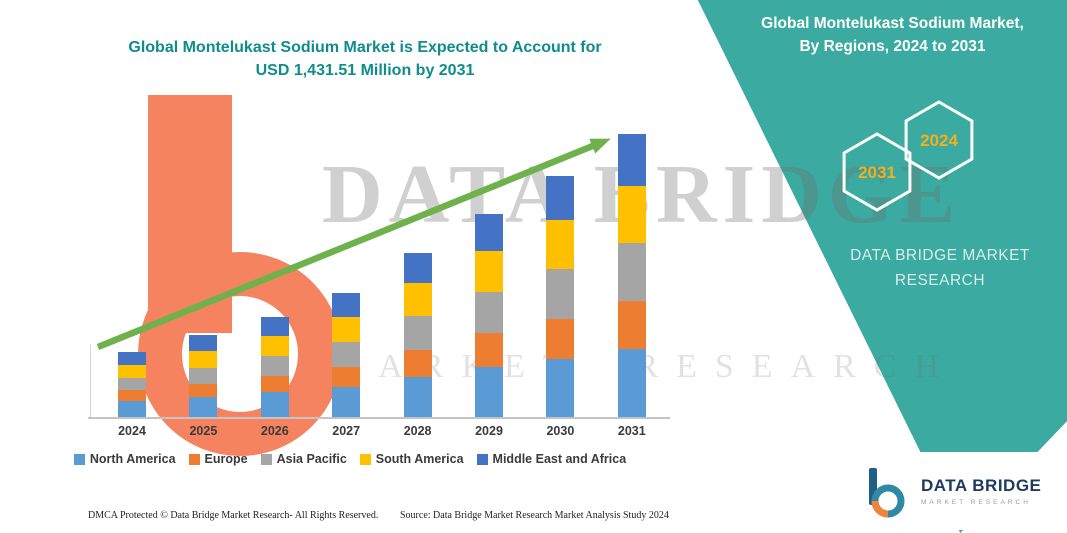 The width and height of the screenshot is (1067, 533). What do you see at coordinates (380, 432) in the screenshot?
I see `x-axis-labels: 2024 2025 2026 2027 2028 2029 2030 2031` at bounding box center [380, 432].